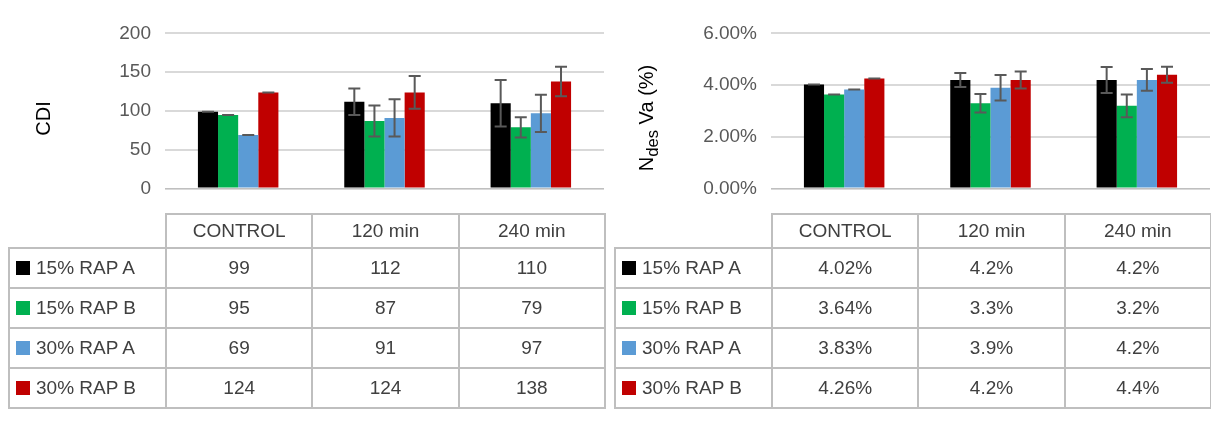  I want to click on y-tick-label: 4.00%, so click(730, 84).